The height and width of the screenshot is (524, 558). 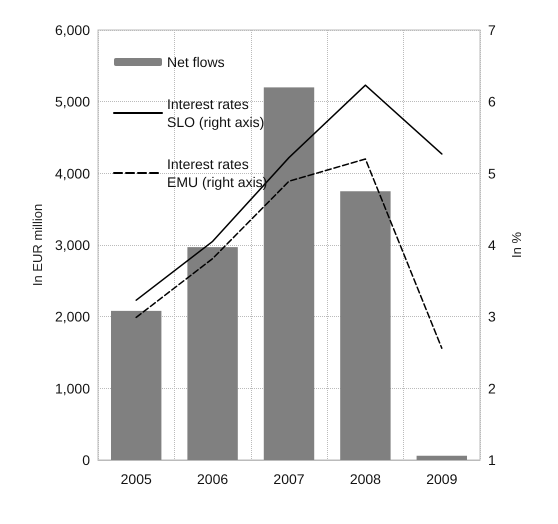 I want to click on y-tick-label: 5,000, so click(x=72, y=102).